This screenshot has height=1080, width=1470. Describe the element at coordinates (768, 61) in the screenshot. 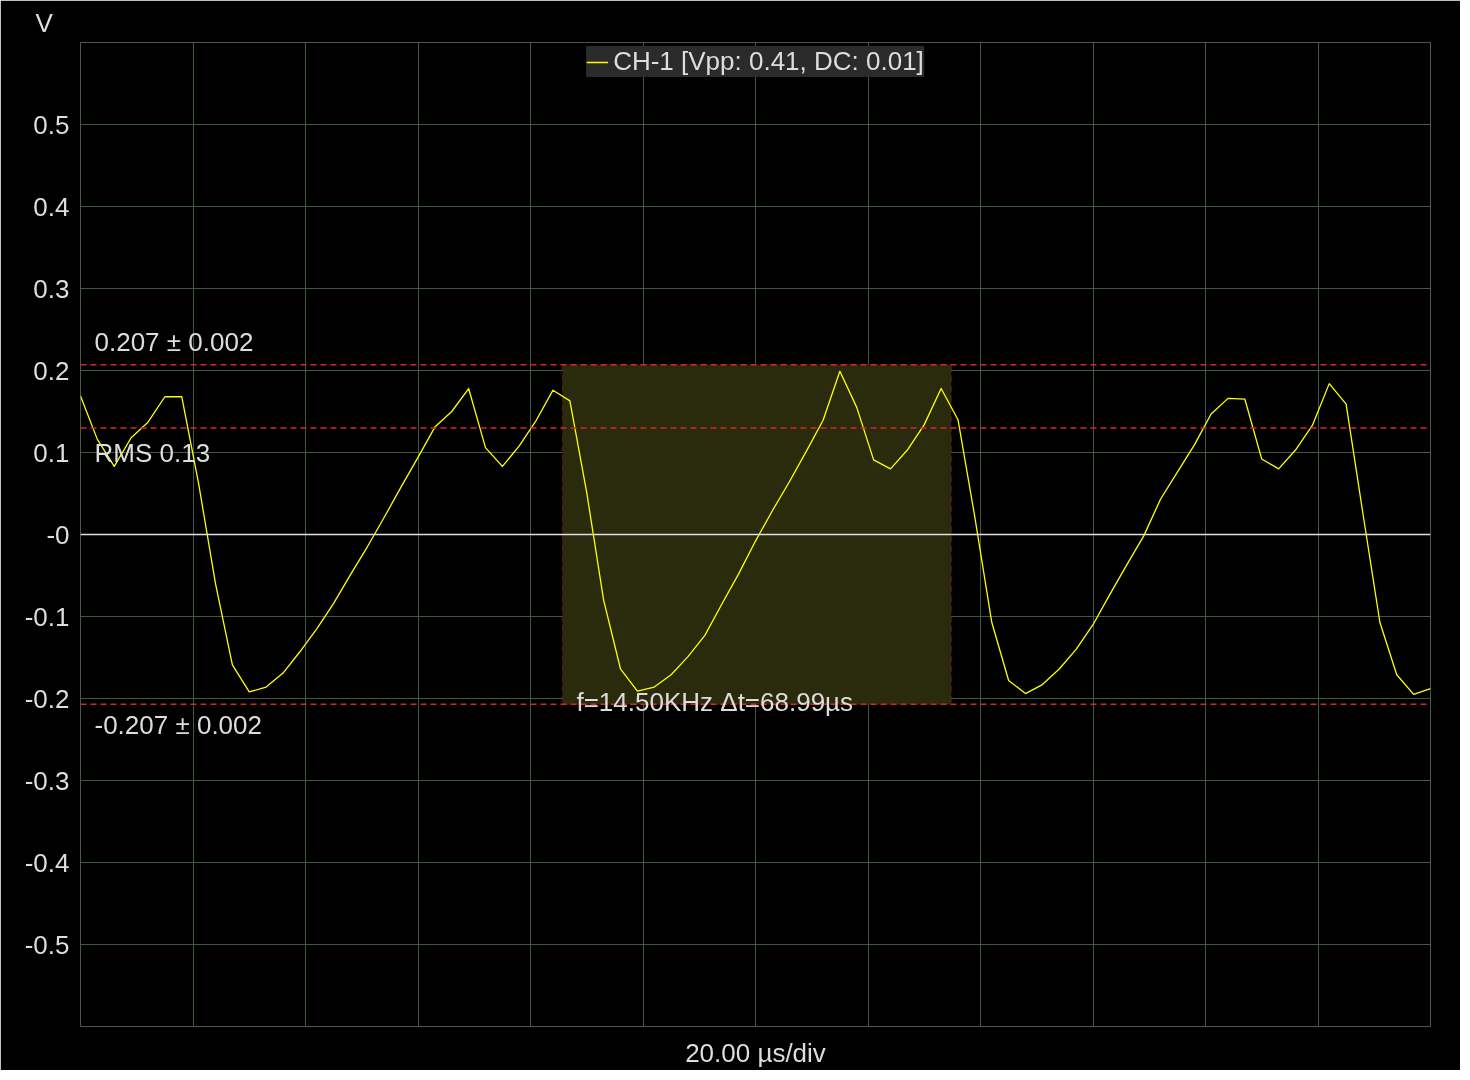

I see `legend-label: CH-1 [Vpp: 0.41, DC: 0.01]` at that location.